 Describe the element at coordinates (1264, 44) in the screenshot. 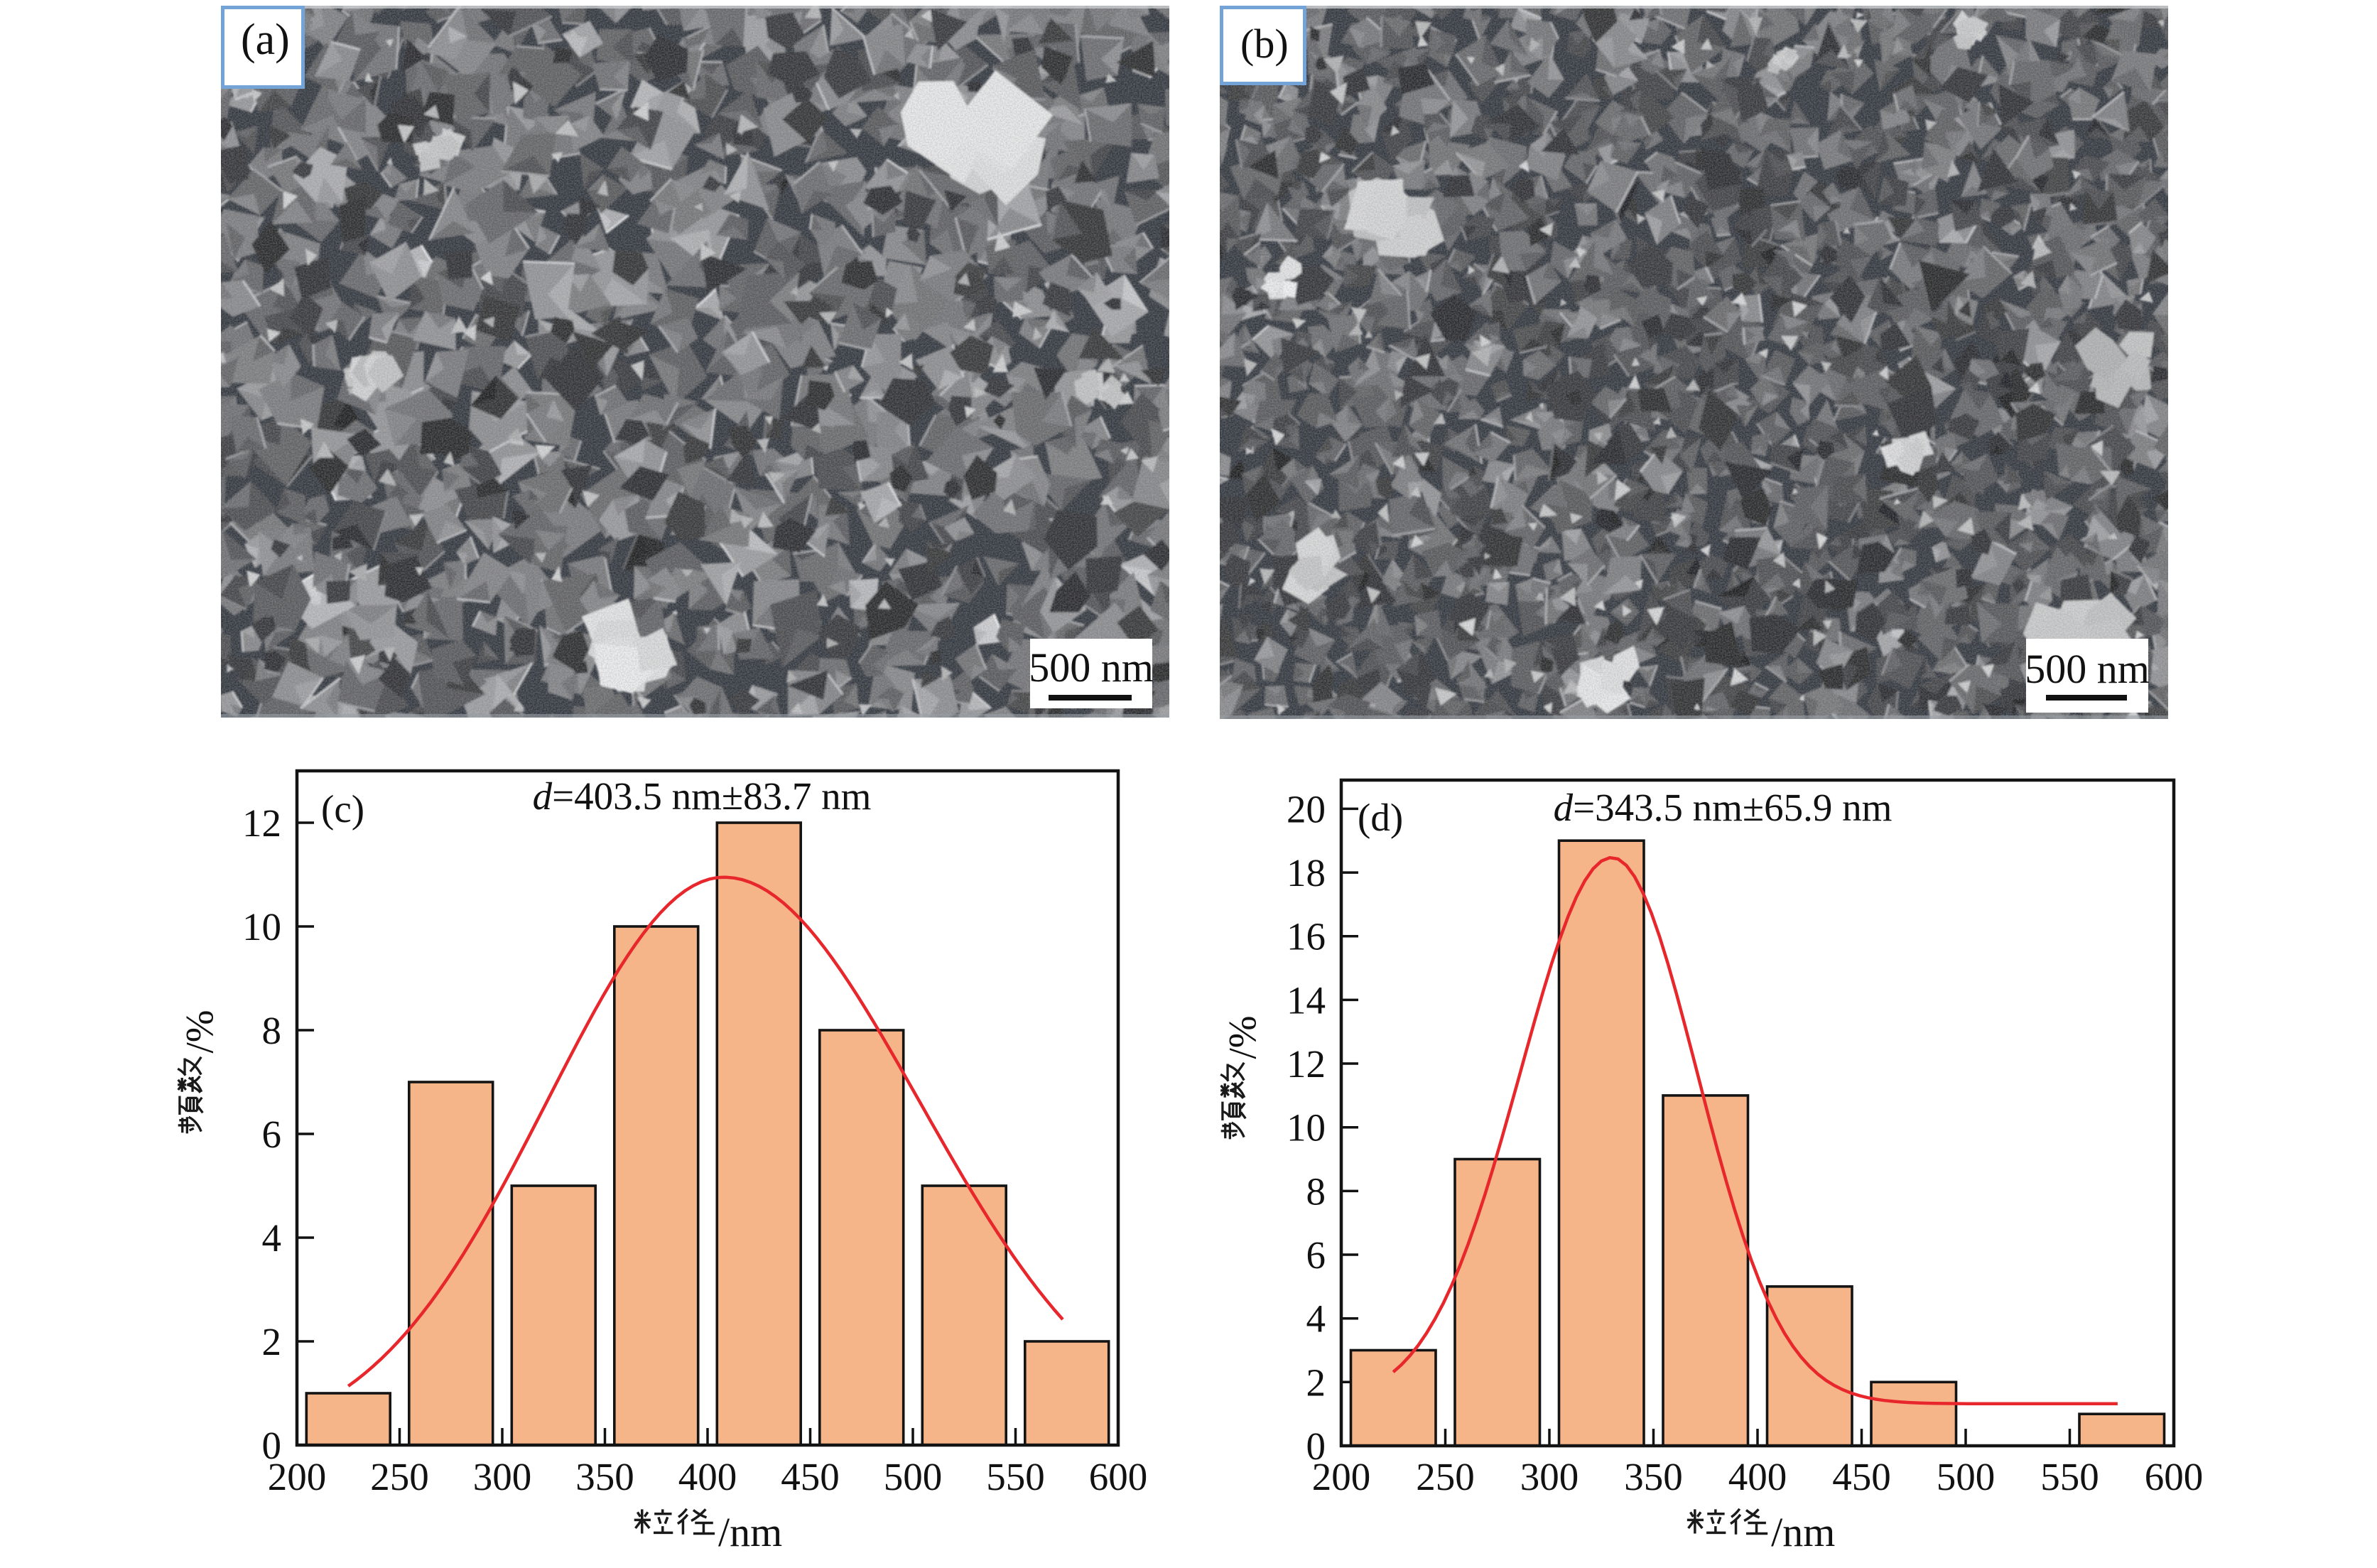

I see `svg-text: (b)` at that location.